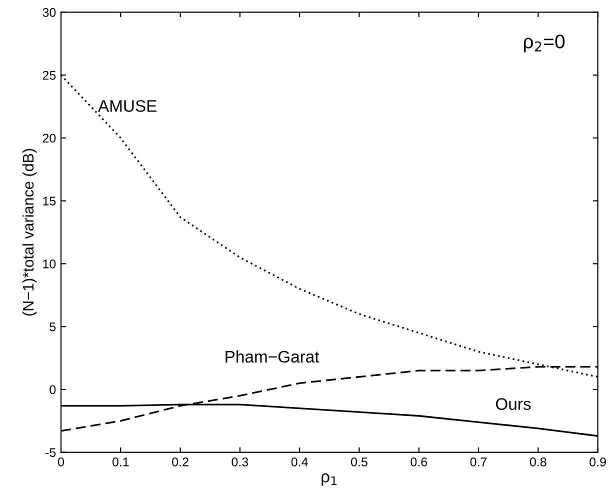 The width and height of the screenshot is (610, 489). What do you see at coordinates (329, 479) in the screenshot?
I see `x-axis-title: ρ$_{1}$` at bounding box center [329, 479].